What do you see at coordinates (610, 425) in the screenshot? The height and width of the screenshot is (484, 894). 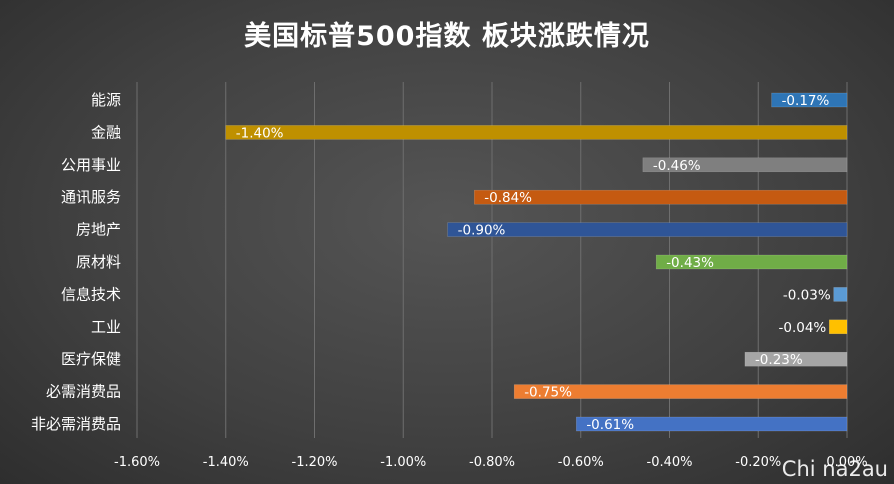 I see `data-label: -0.61%` at bounding box center [610, 425].